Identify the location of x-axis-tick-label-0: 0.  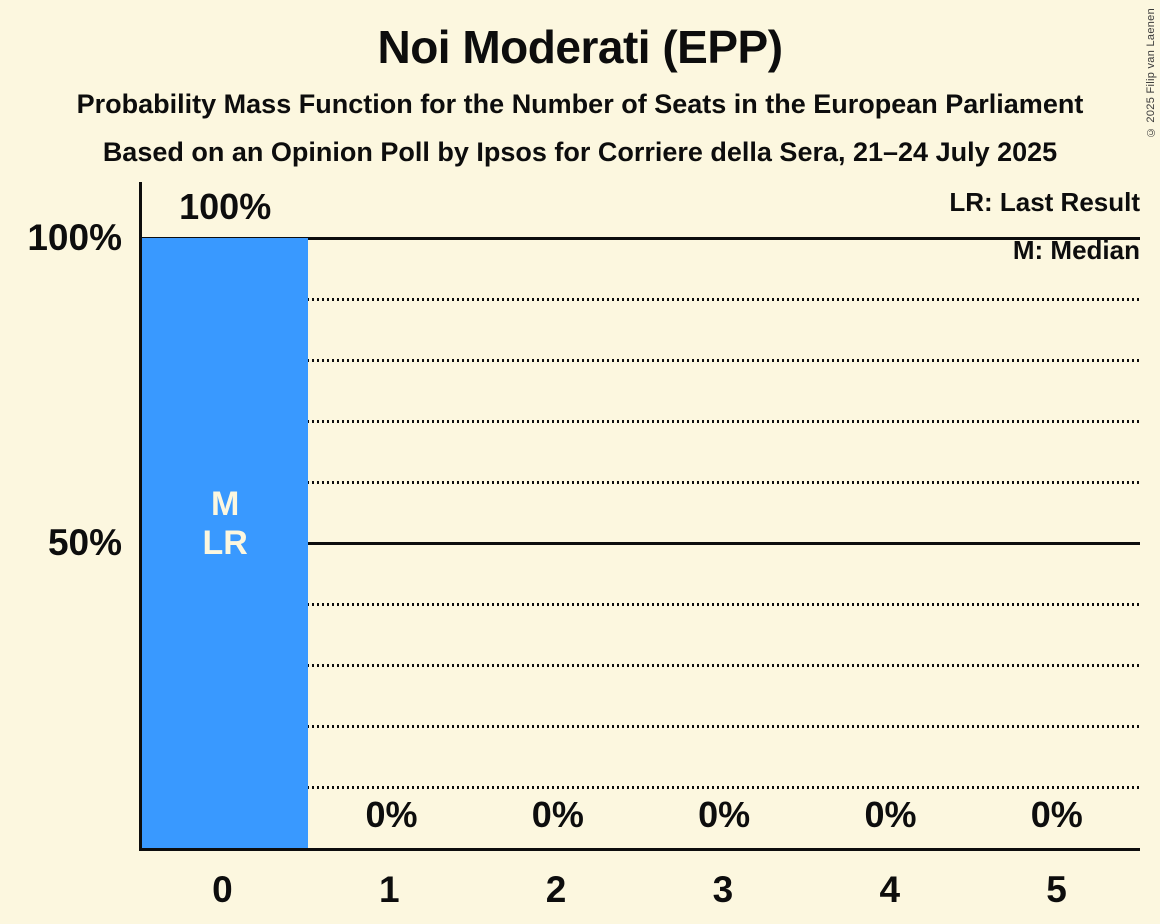
(222, 889).